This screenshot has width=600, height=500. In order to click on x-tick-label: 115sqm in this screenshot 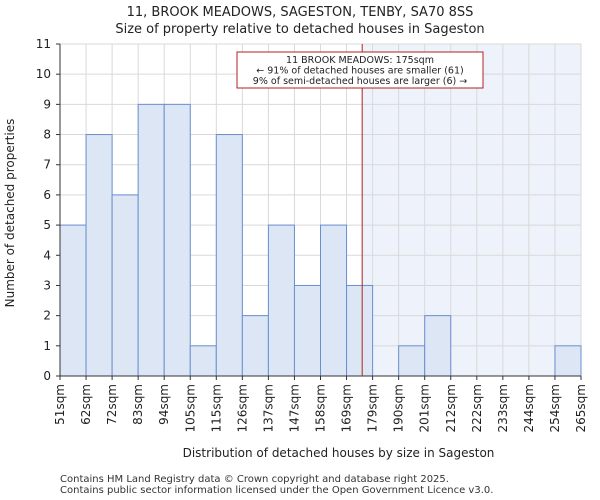, I will do `click(216, 408)`.